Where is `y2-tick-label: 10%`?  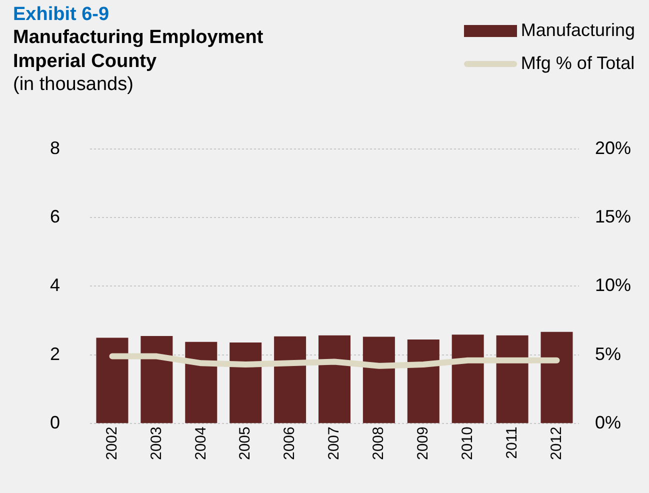 y2-tick-label: 10% is located at coordinates (613, 285).